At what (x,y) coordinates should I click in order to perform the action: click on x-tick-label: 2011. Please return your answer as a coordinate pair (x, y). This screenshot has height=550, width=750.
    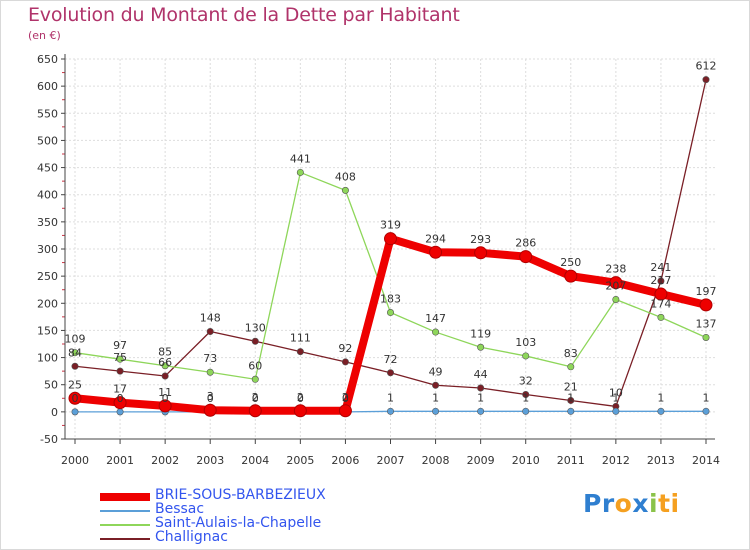
    Looking at the image, I should click on (571, 460).